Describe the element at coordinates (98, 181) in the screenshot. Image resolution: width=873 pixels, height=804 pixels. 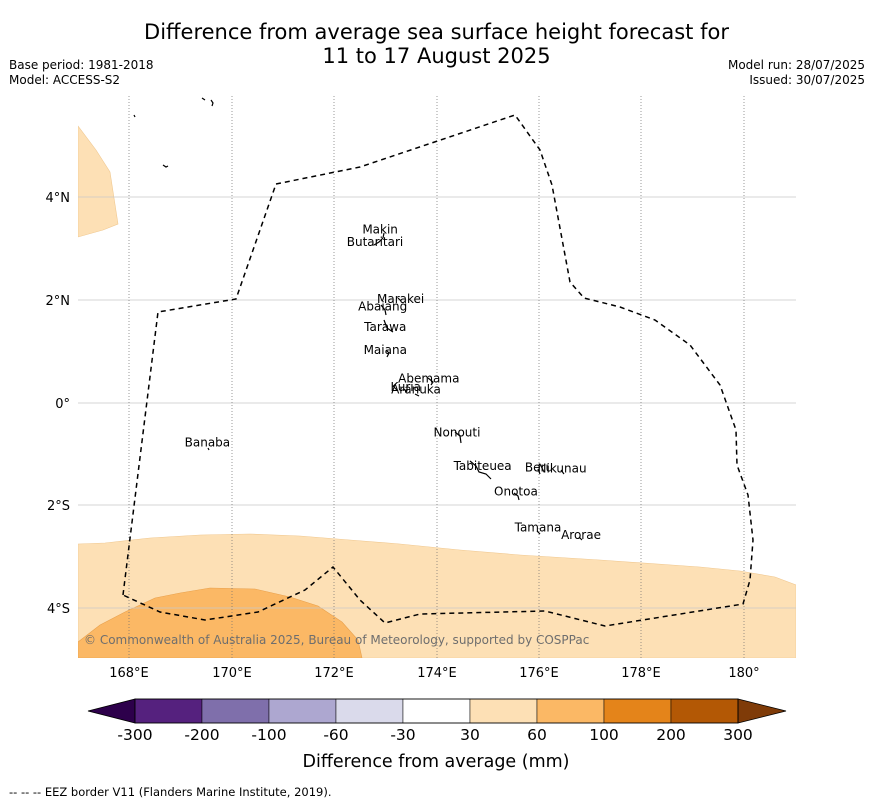
I see `anomaly-region-nw` at that location.